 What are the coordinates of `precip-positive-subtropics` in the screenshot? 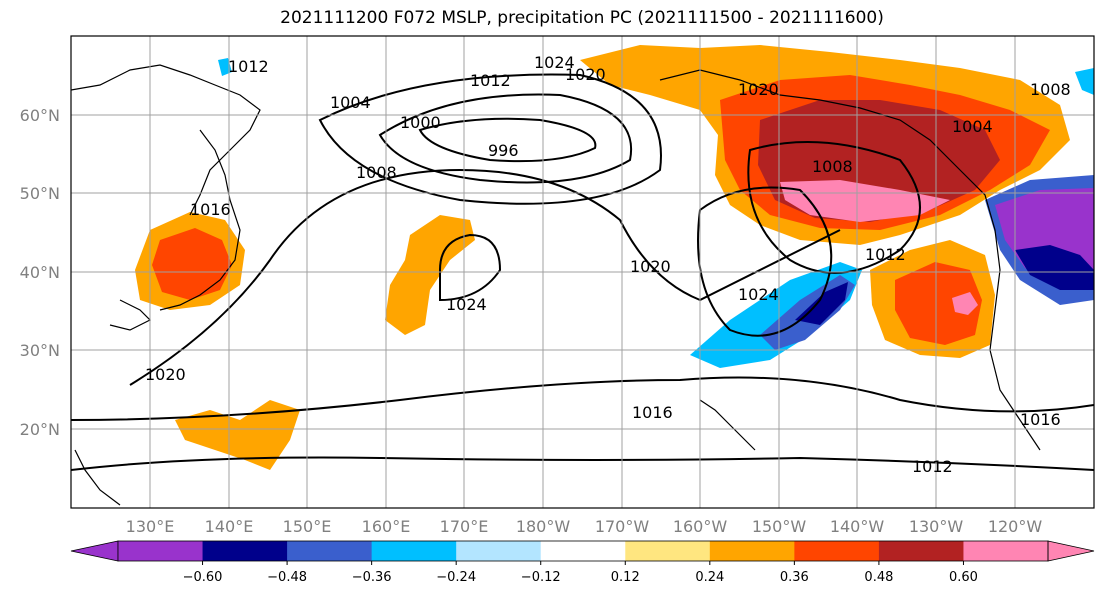 It's located at (237, 435).